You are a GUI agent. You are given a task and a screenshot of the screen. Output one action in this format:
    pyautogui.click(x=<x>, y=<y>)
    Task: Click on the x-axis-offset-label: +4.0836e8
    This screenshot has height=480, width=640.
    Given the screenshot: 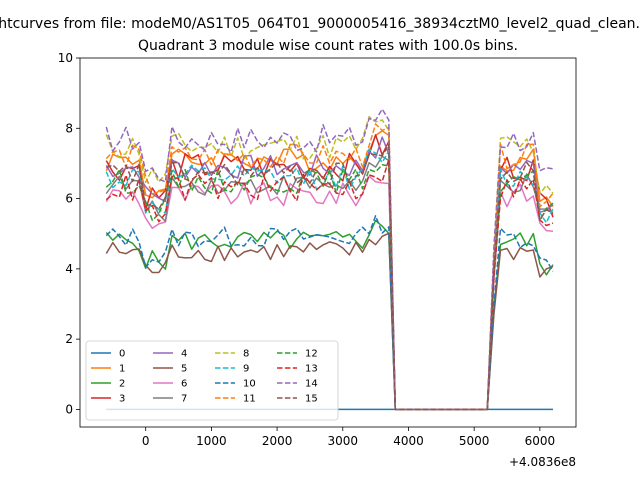 What is the action you would take?
    pyautogui.click(x=542, y=462)
    